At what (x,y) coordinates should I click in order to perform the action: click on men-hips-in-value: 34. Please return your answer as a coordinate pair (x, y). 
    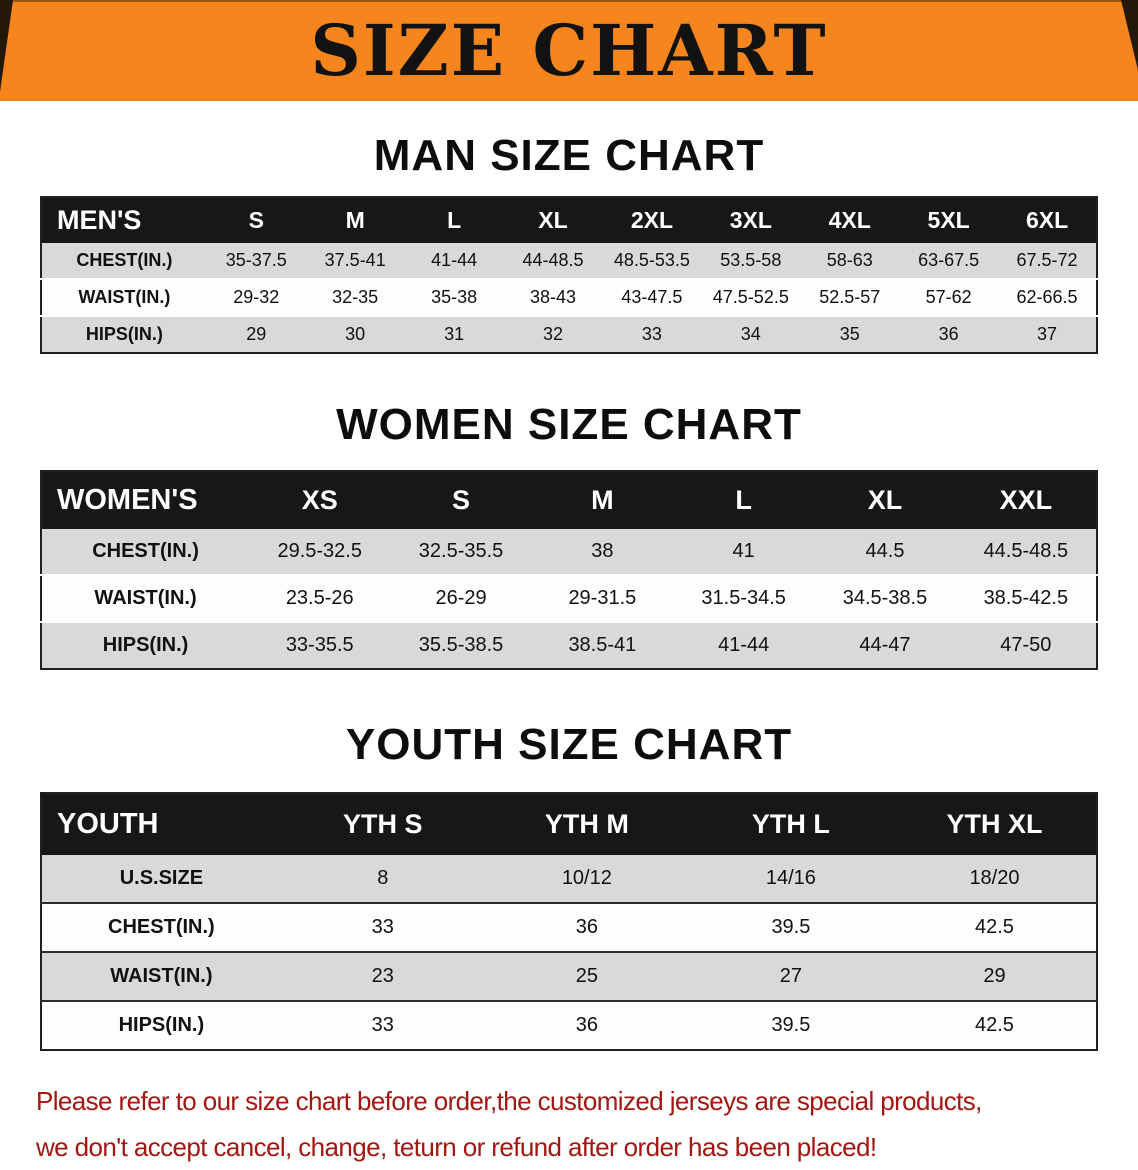
    Looking at the image, I should click on (750, 334).